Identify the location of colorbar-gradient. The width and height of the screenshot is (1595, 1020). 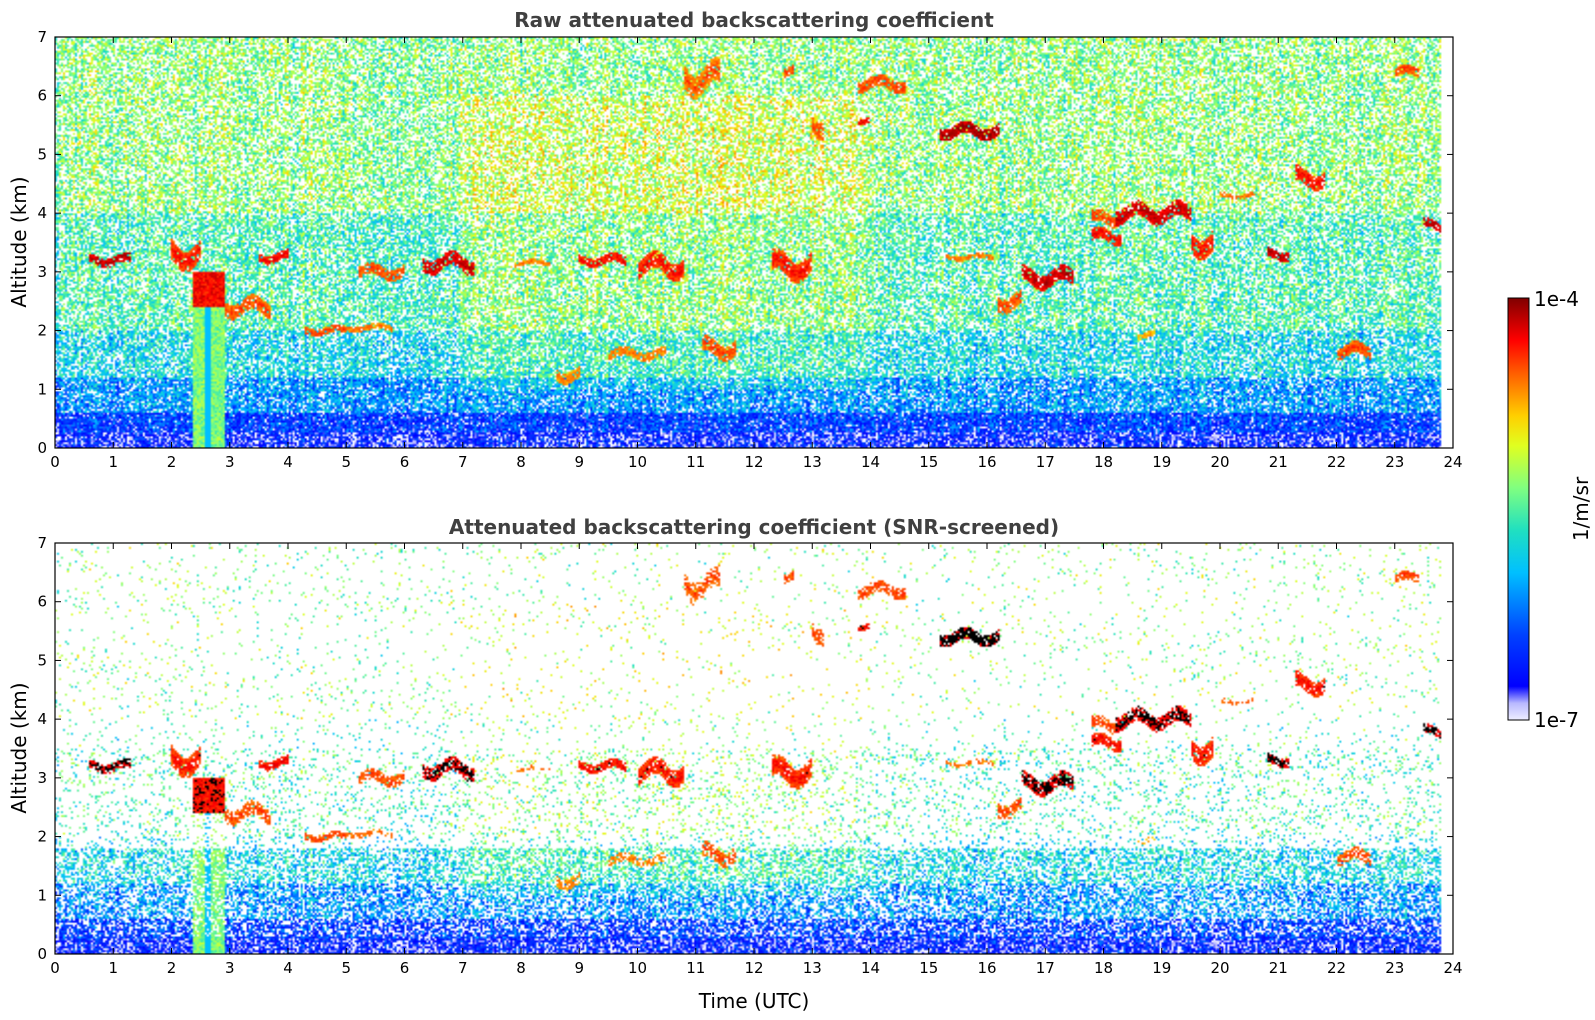
(1518, 509).